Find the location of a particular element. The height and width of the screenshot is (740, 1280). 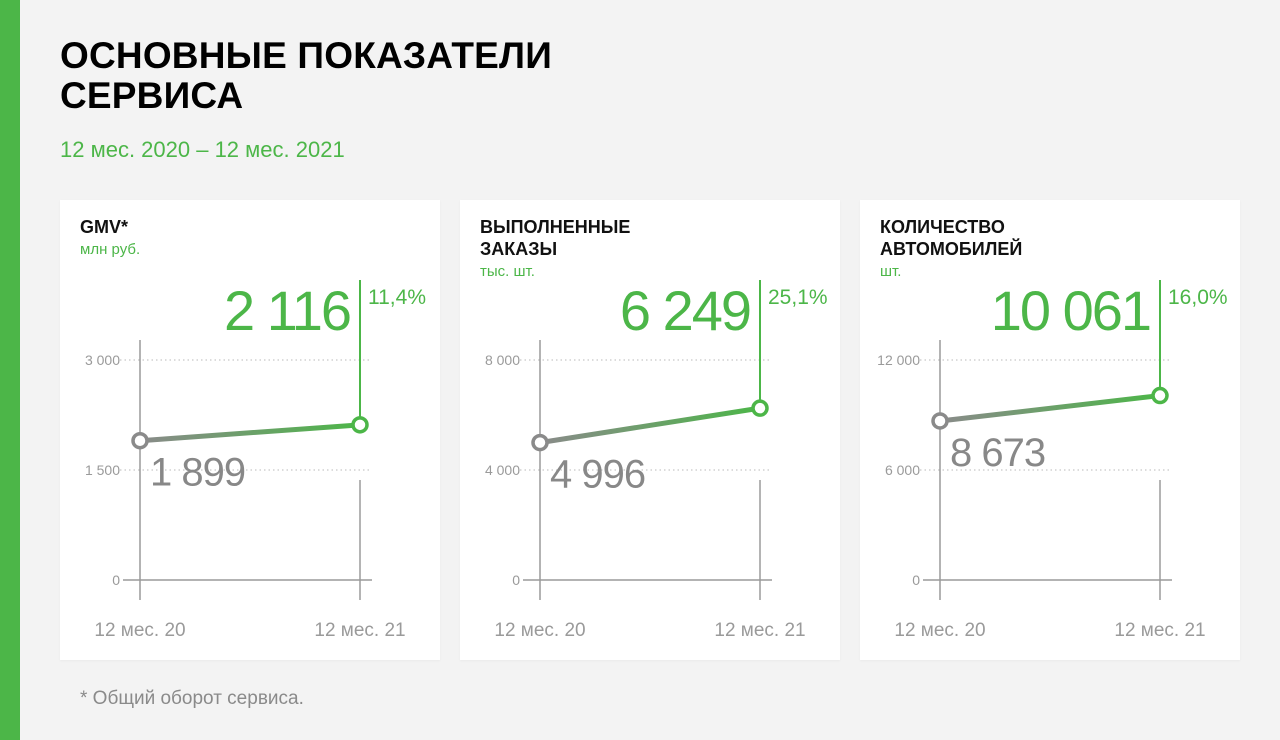

y-tick-label: 8 000 is located at coordinates (502, 360).